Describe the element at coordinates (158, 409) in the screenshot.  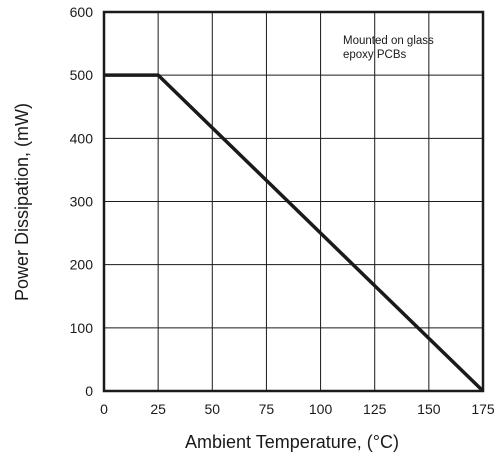
I see `x-tick-label-25: 25` at that location.